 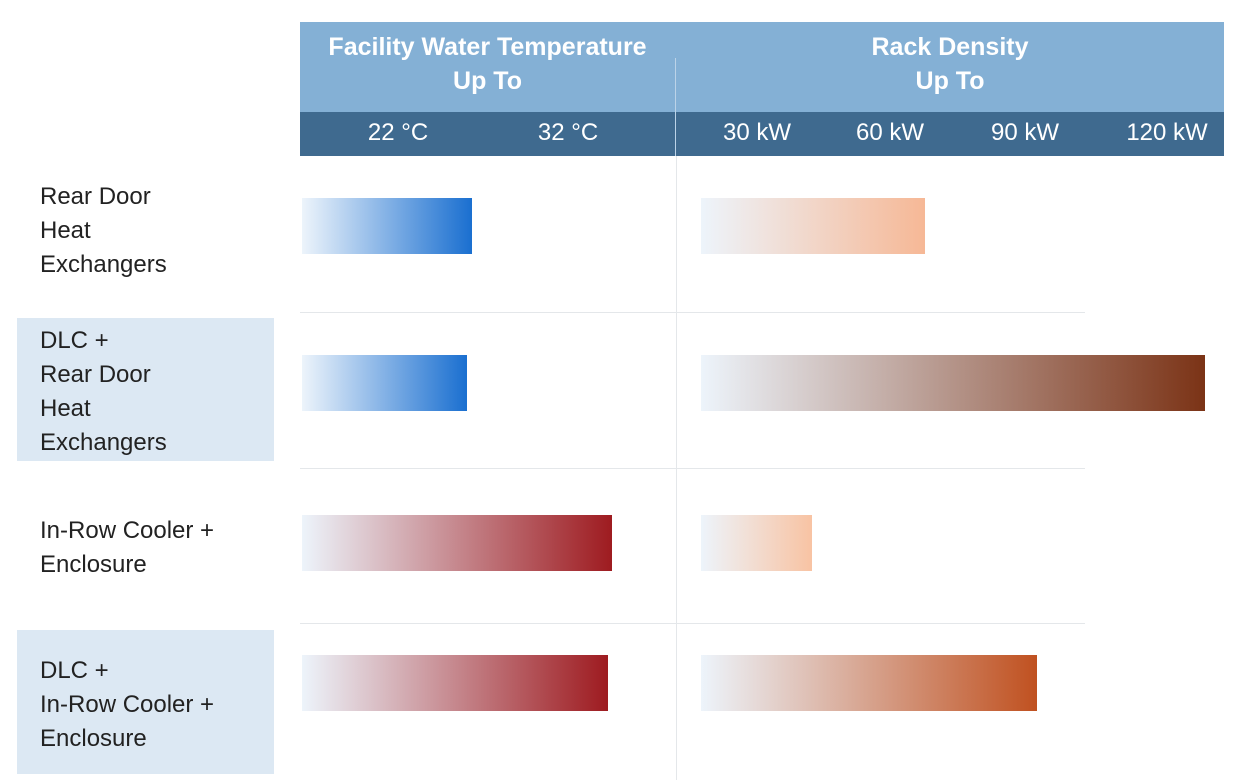 I want to click on tick-label: 32 °C, so click(x=568, y=132).